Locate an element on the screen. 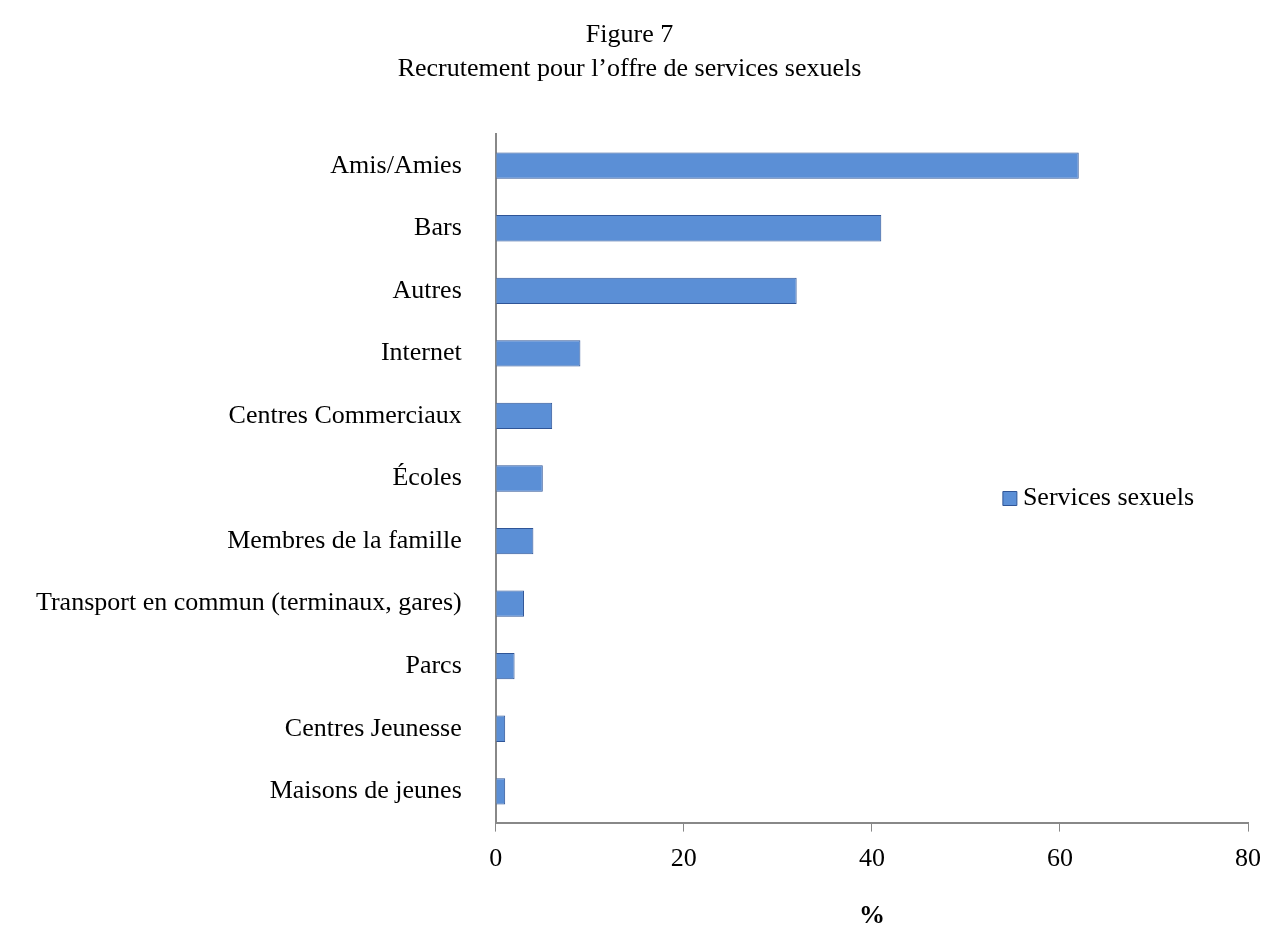 The height and width of the screenshot is (946, 1273). chart-title: Figure 7 is located at coordinates (629, 34).